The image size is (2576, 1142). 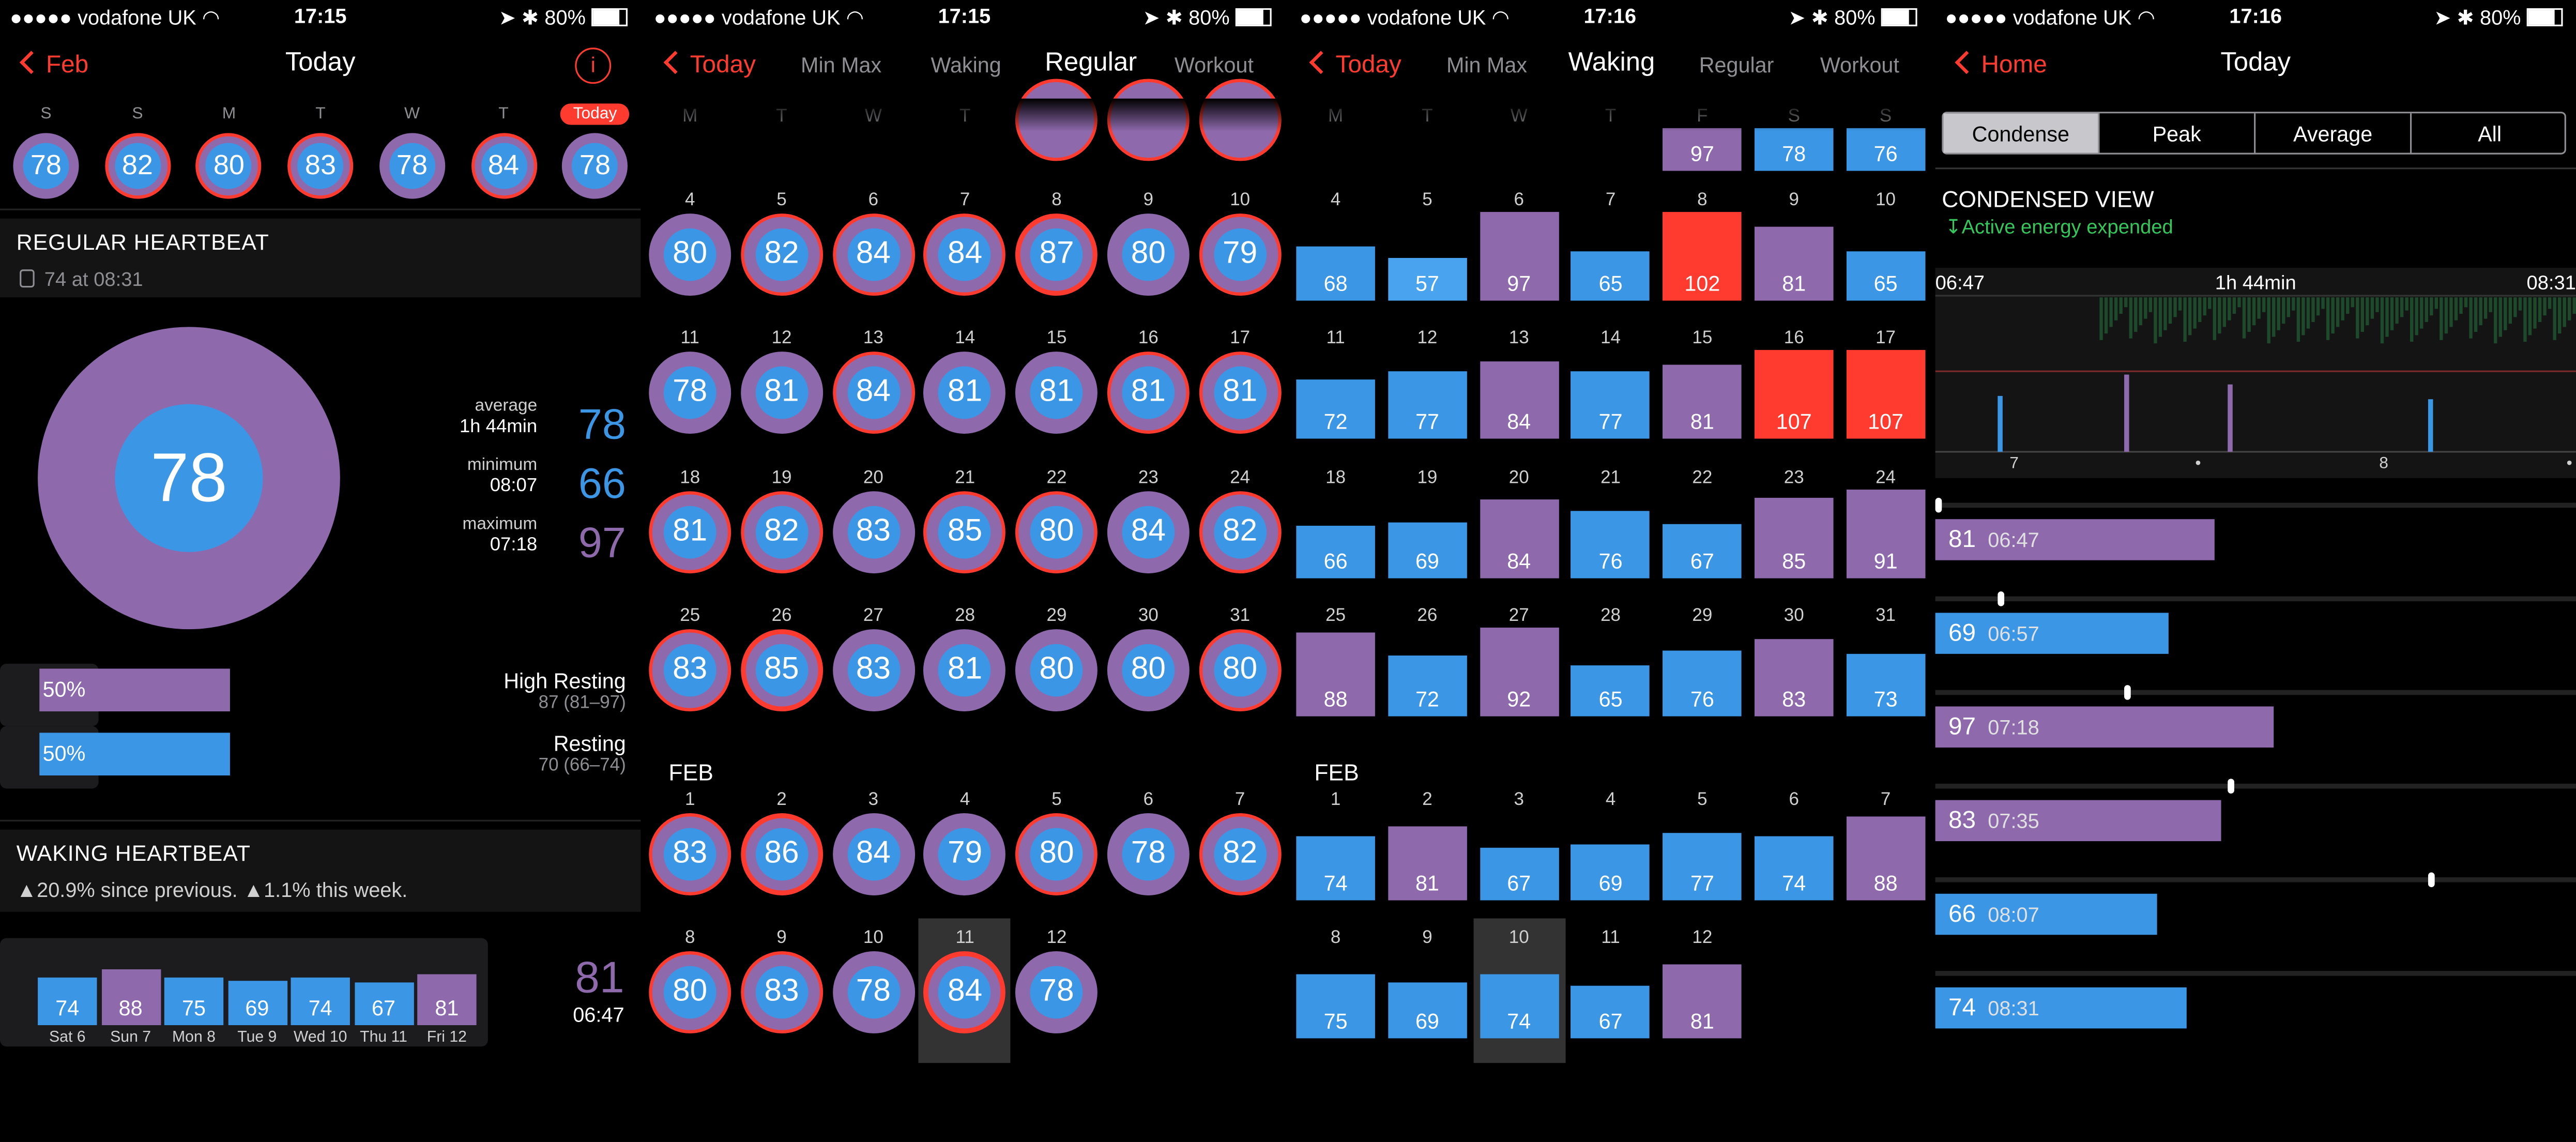 What do you see at coordinates (2333, 133) in the screenshot?
I see `segment-average: Average` at bounding box center [2333, 133].